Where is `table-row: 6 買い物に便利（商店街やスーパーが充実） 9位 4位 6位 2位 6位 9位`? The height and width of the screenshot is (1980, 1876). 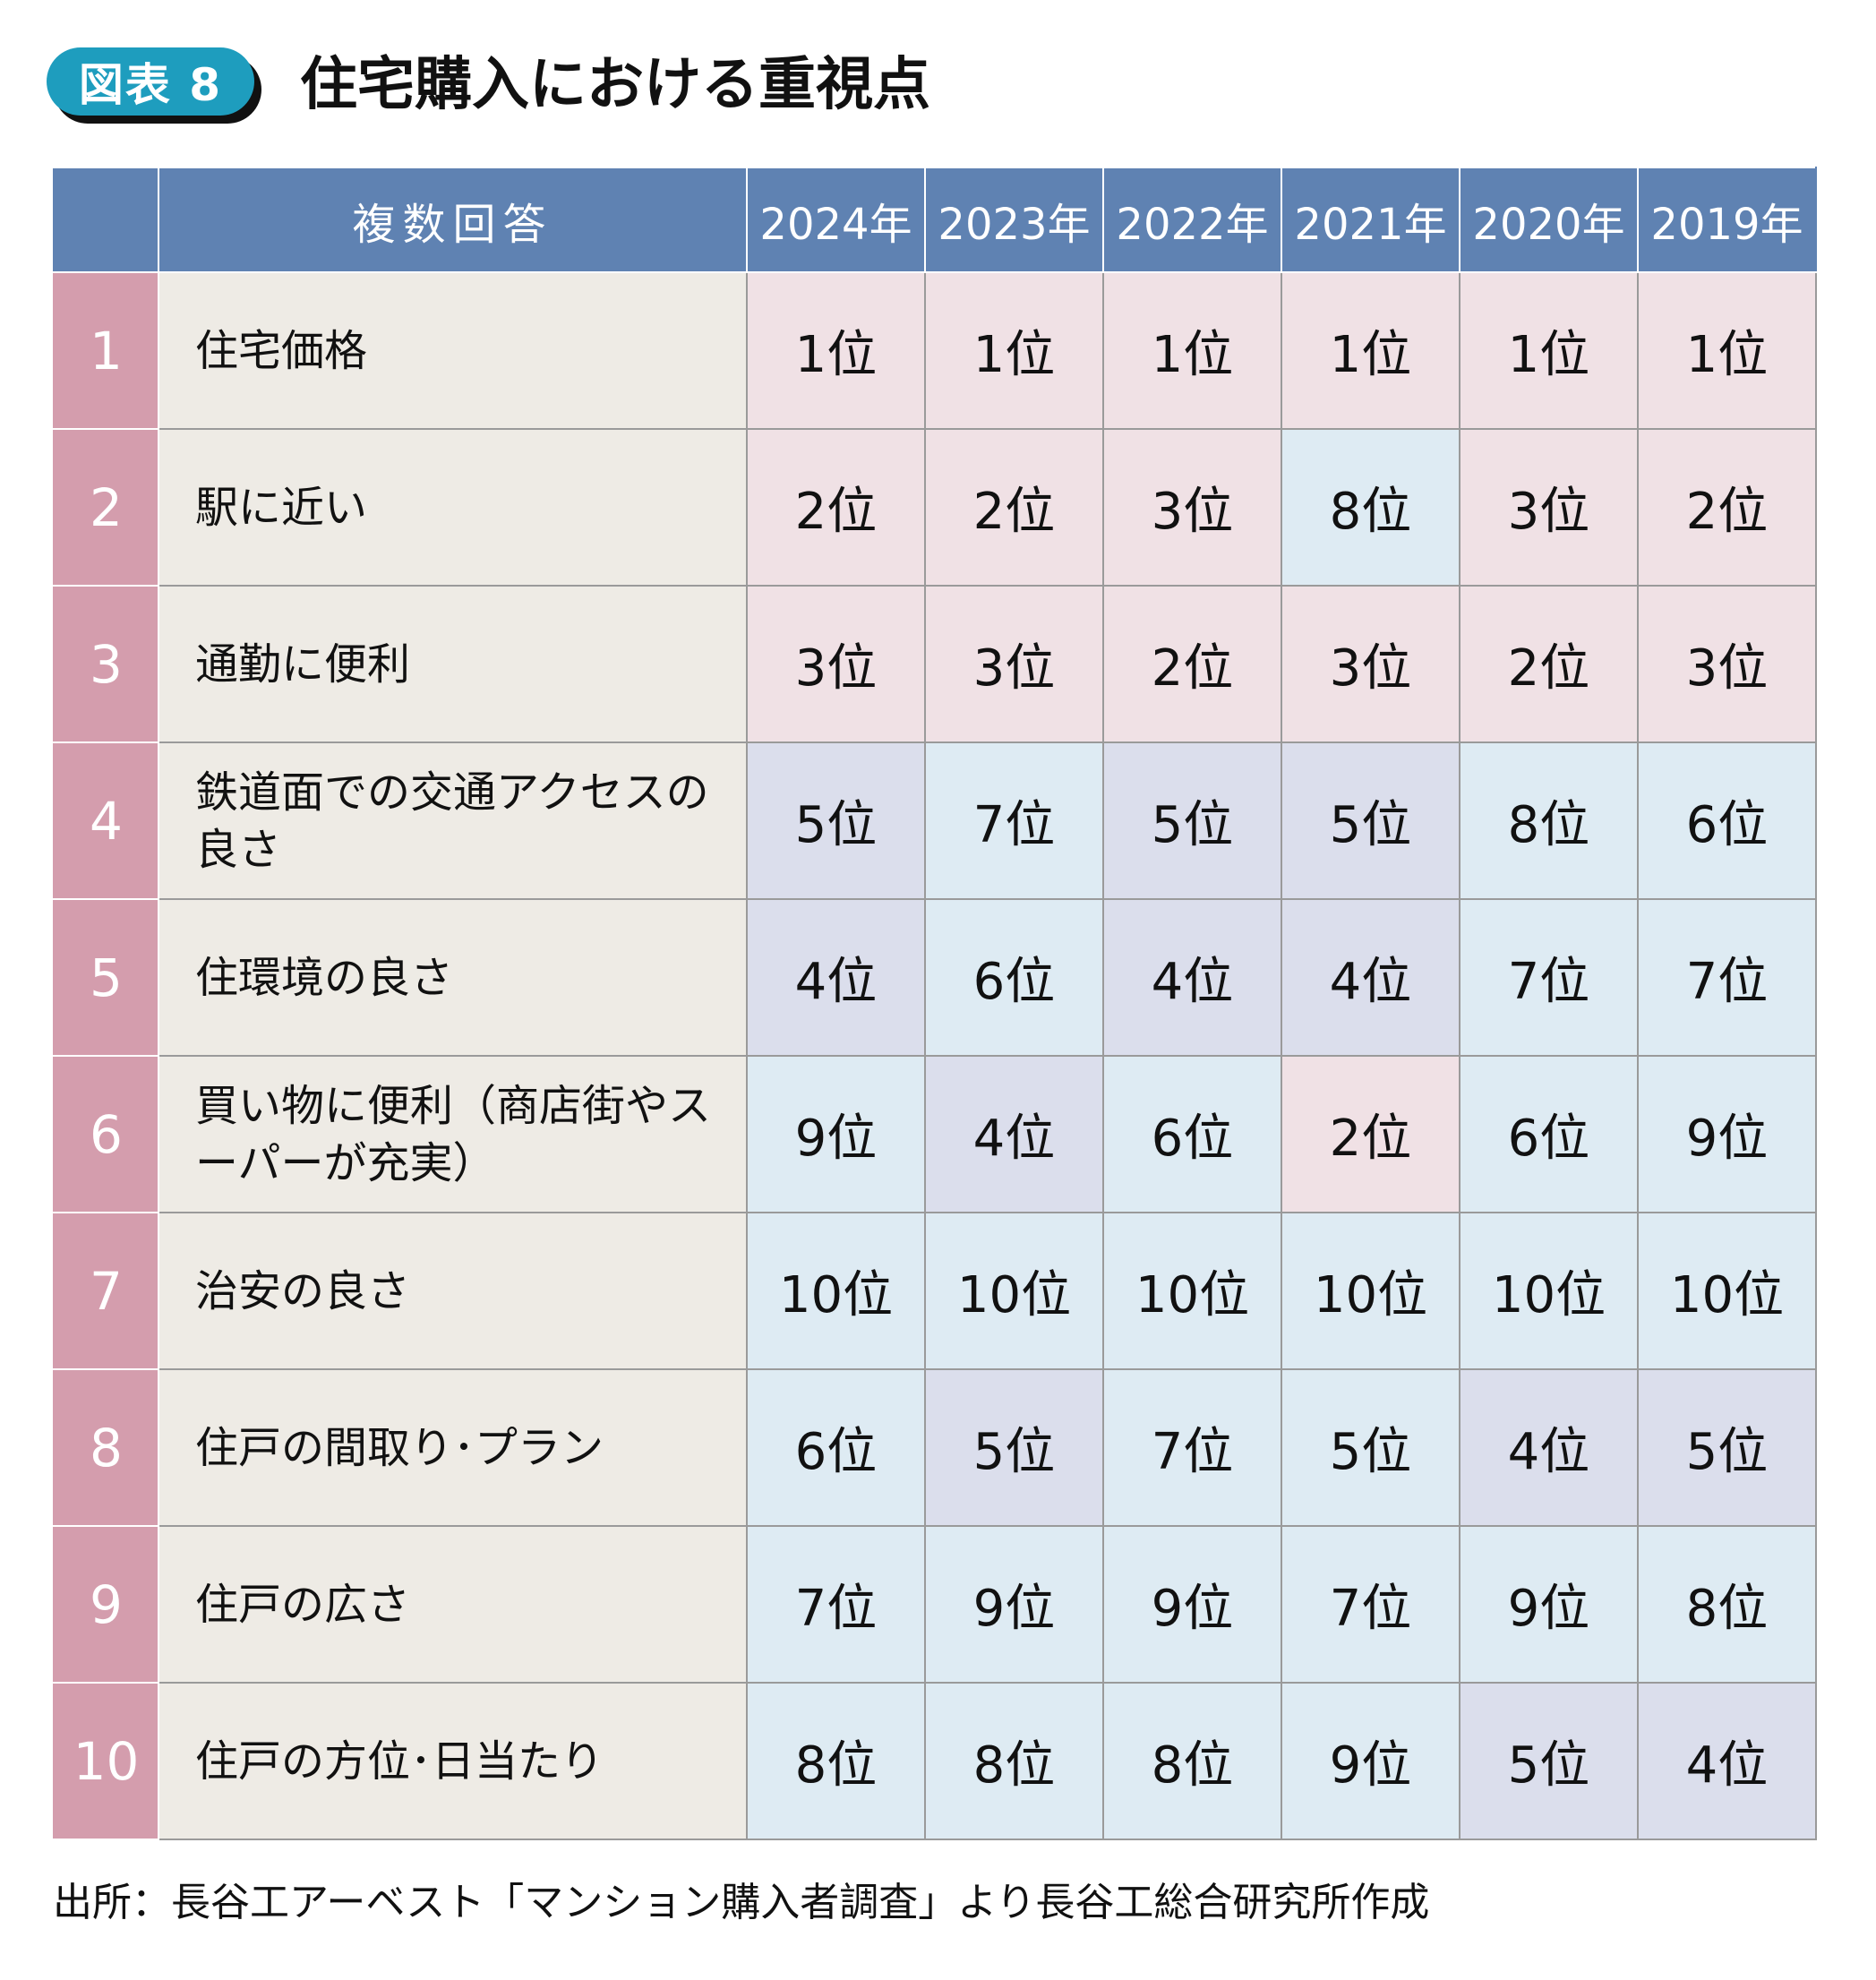 table-row: 6 買い物に便利（商店街やスーパーが充実） 9位 4位 6位 2位 6位 9位 is located at coordinates (935, 1134).